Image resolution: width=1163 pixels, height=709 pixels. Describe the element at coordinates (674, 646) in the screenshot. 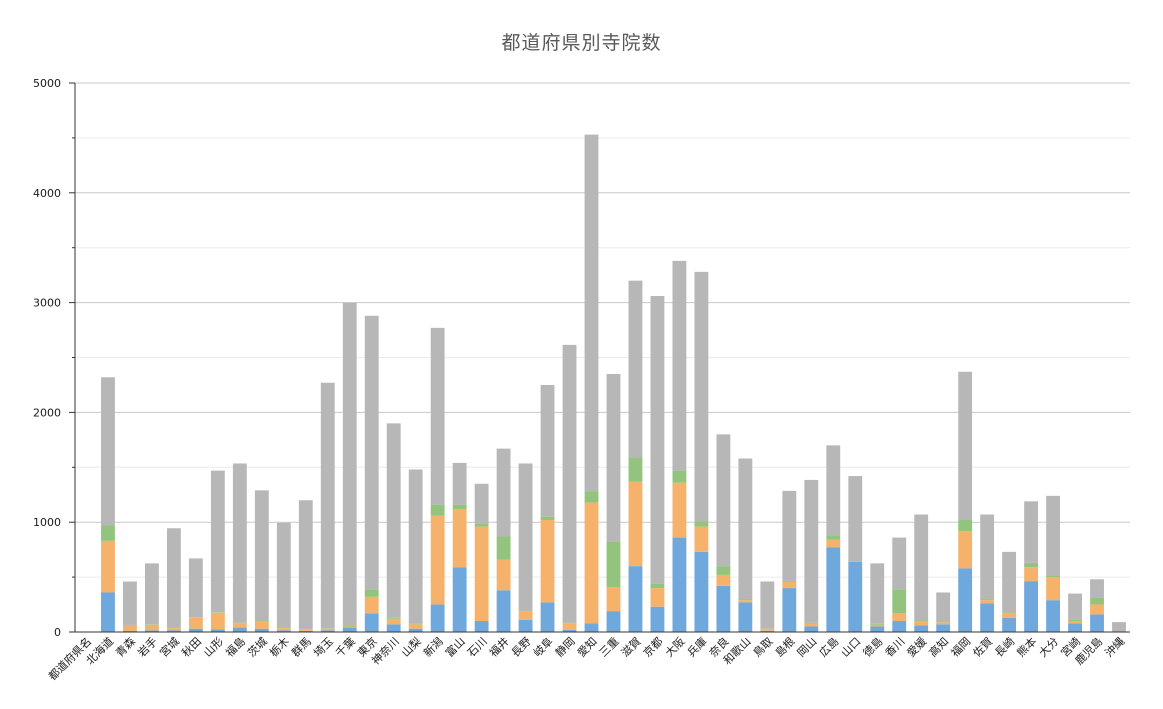

I see `x-tick-label: 大阪` at that location.